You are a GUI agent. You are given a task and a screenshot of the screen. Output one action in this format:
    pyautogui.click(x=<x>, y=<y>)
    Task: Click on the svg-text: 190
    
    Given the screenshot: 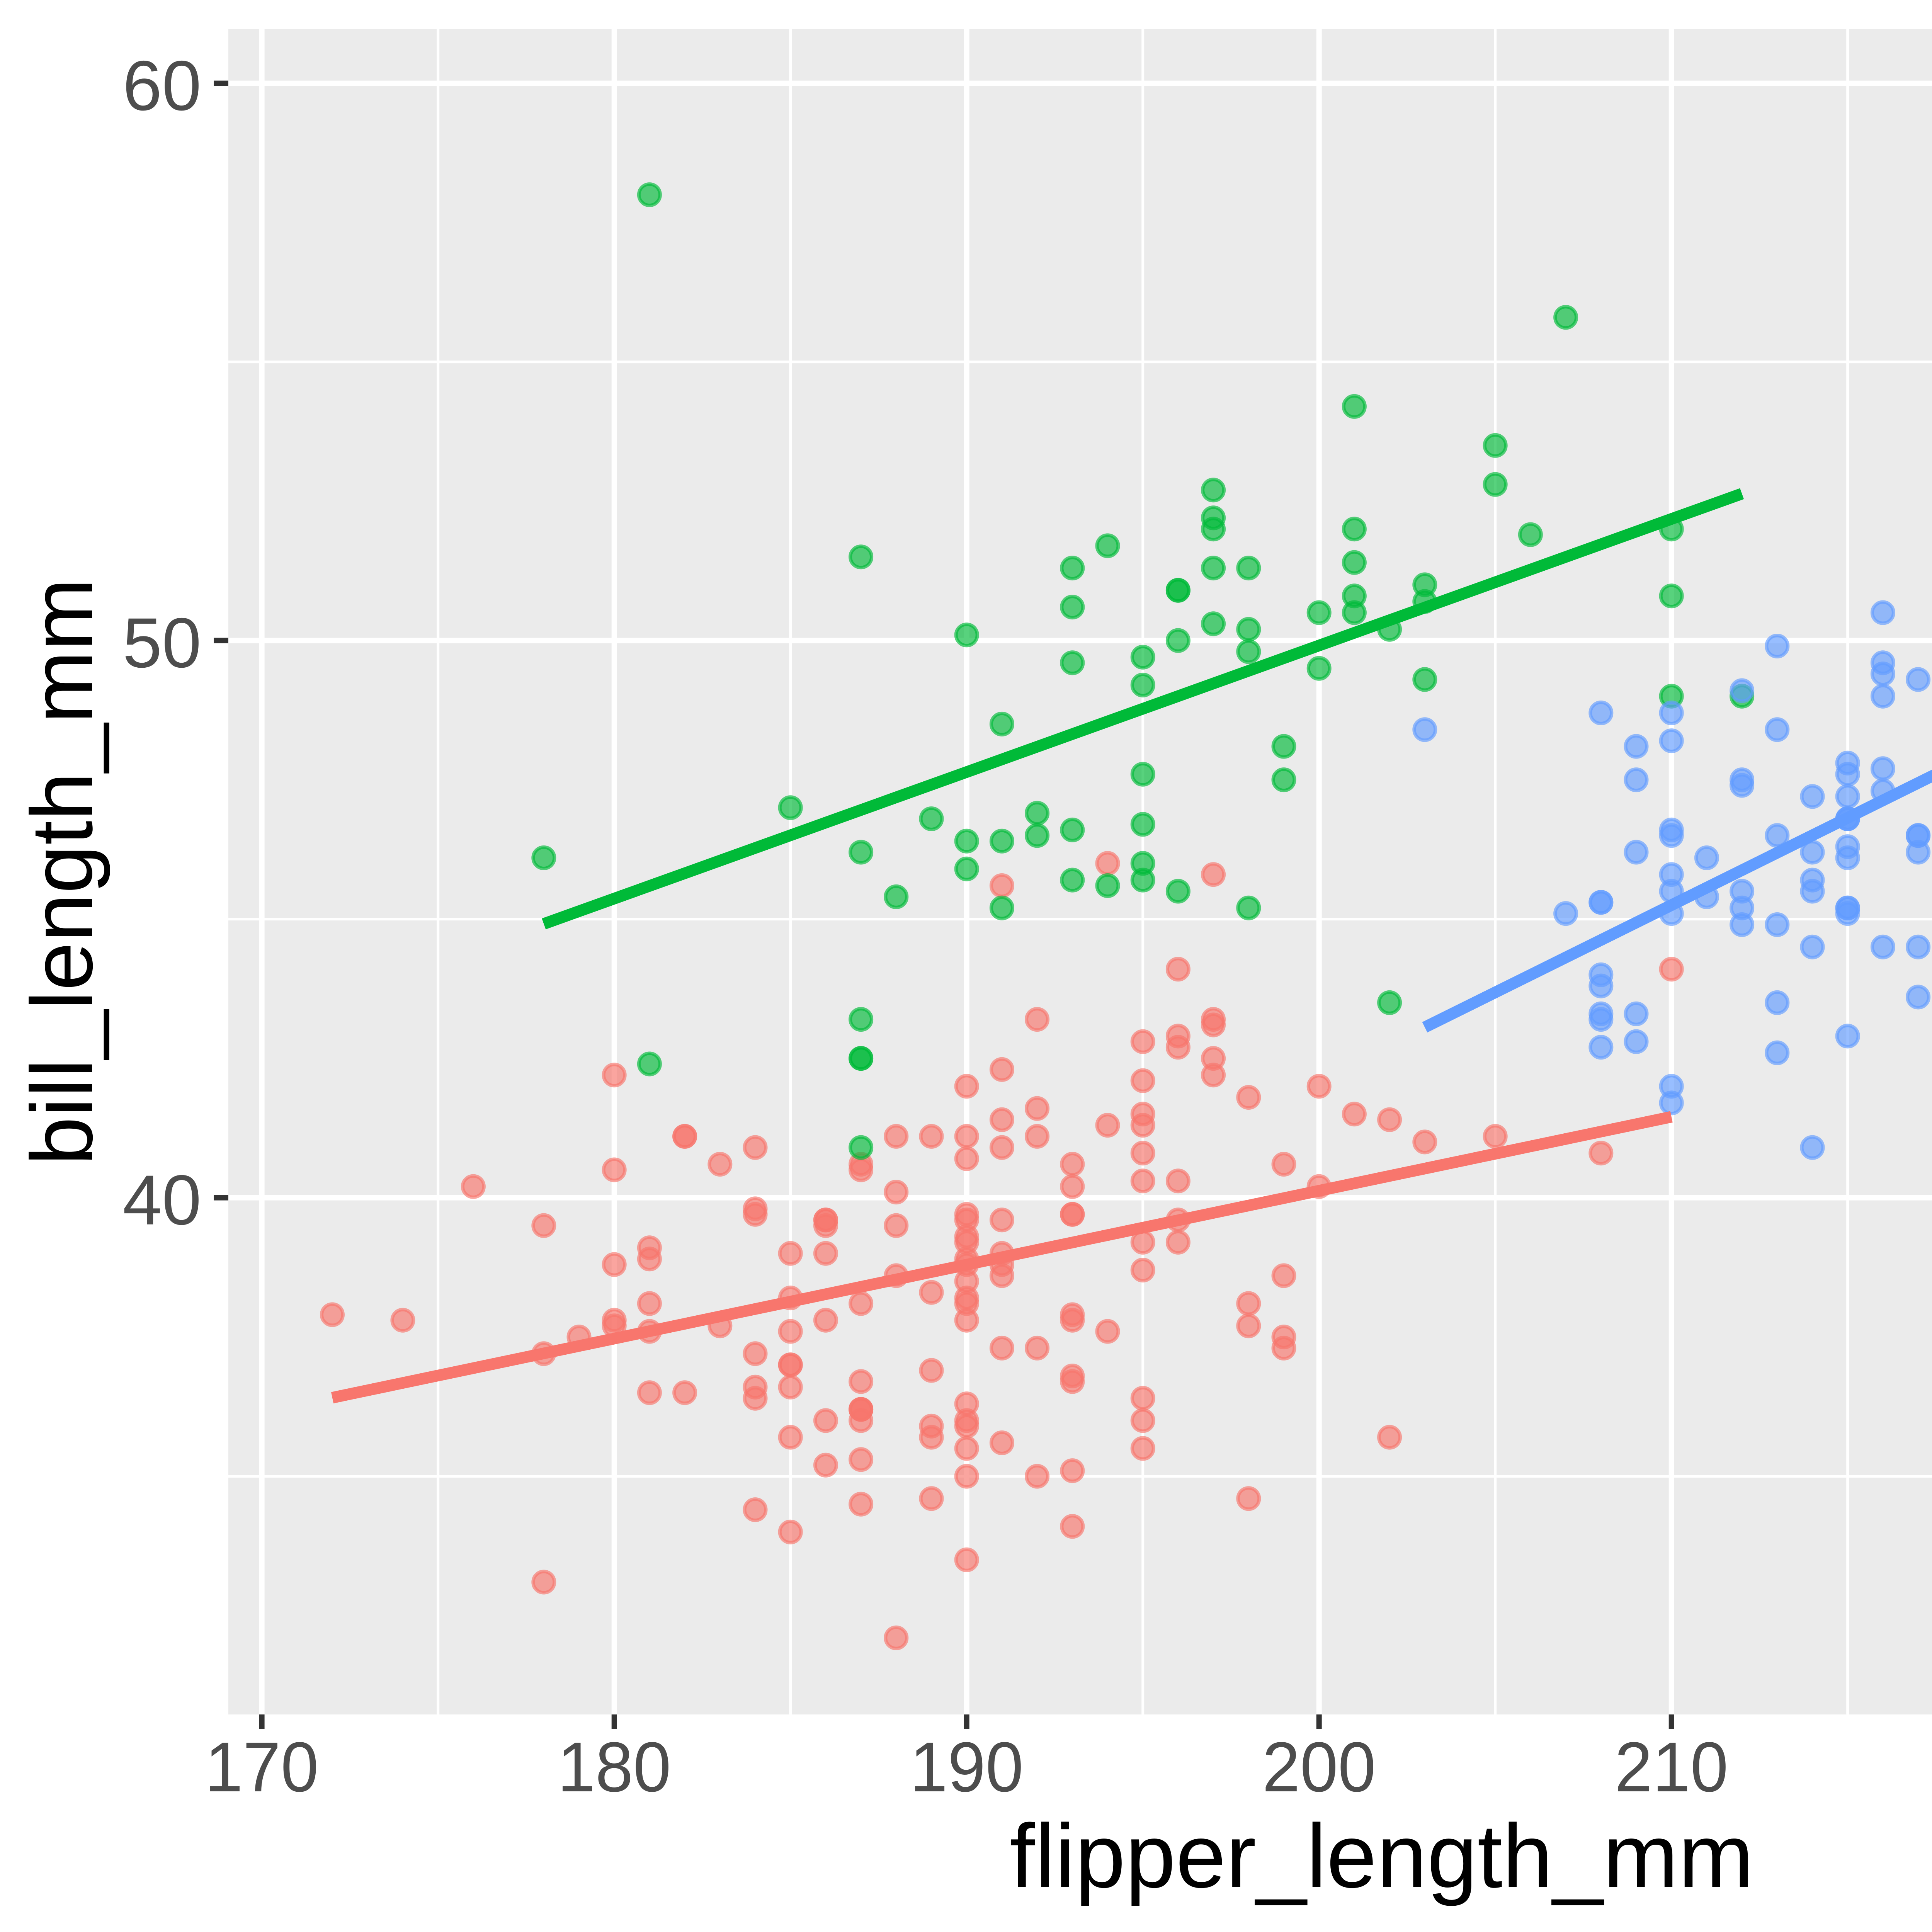 What is the action you would take?
    pyautogui.click(x=967, y=1767)
    